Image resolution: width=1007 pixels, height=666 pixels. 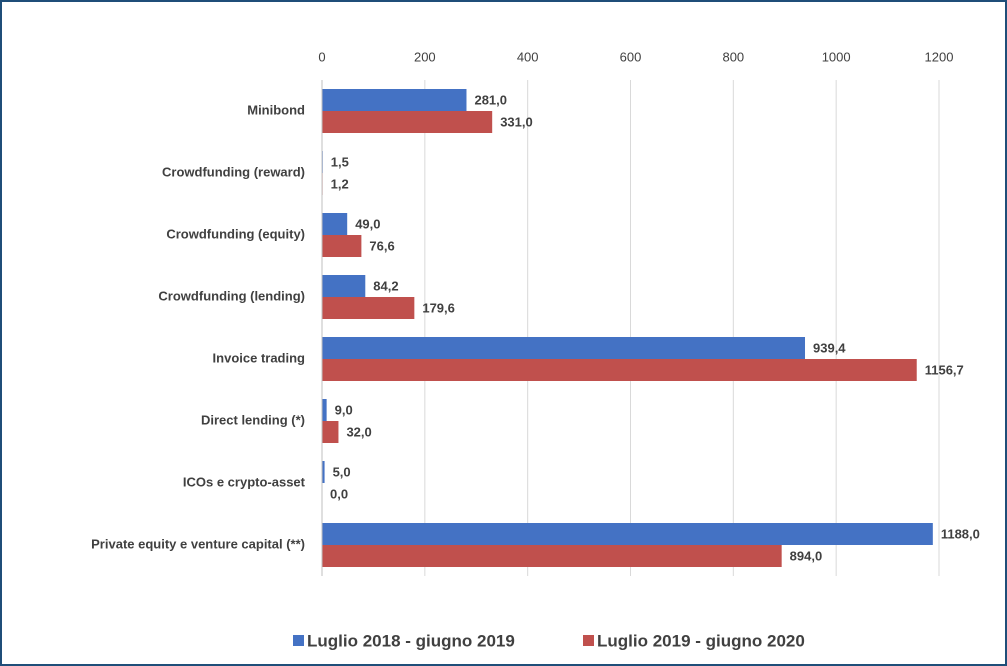 What do you see at coordinates (516, 121) in the screenshot?
I see `value-label: 331,0` at bounding box center [516, 121].